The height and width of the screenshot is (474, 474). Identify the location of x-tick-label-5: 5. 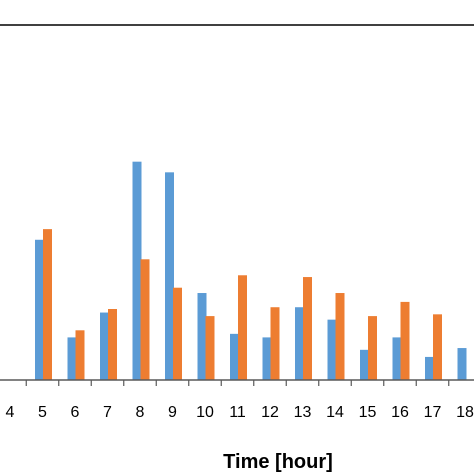
(42, 412).